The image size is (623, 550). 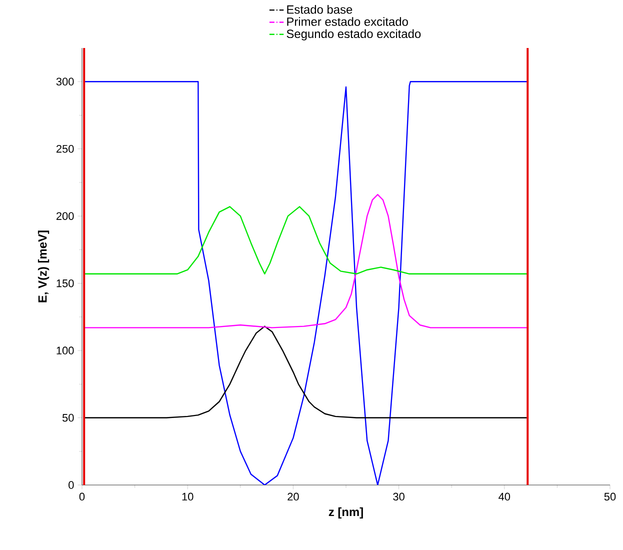 I want to click on x-tick-label: 0, so click(x=82, y=496).